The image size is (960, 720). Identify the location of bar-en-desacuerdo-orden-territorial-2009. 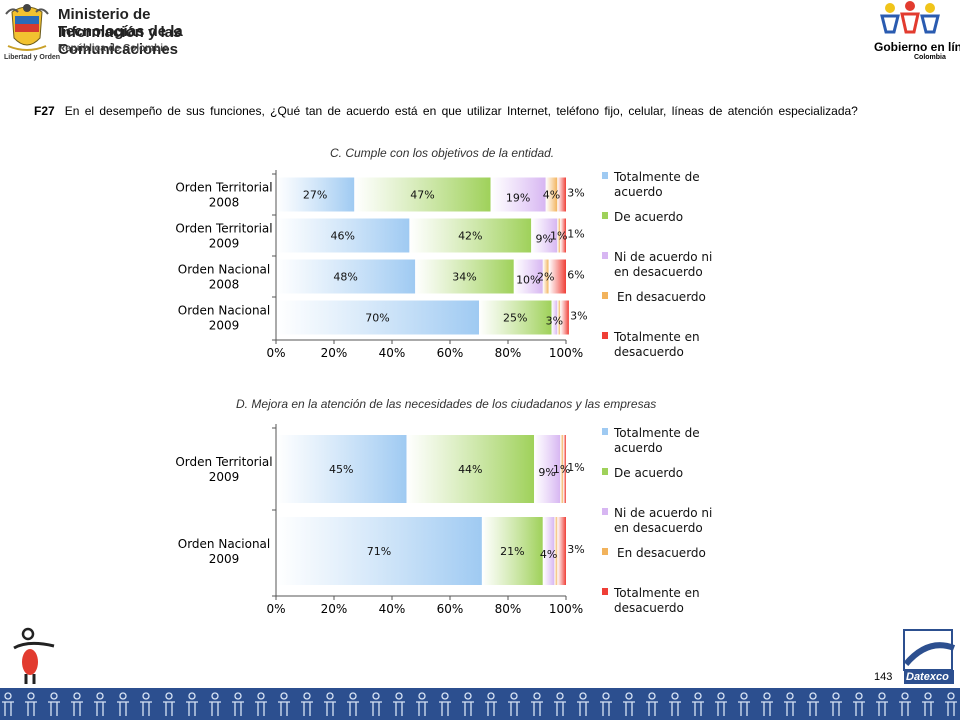
(562, 469).